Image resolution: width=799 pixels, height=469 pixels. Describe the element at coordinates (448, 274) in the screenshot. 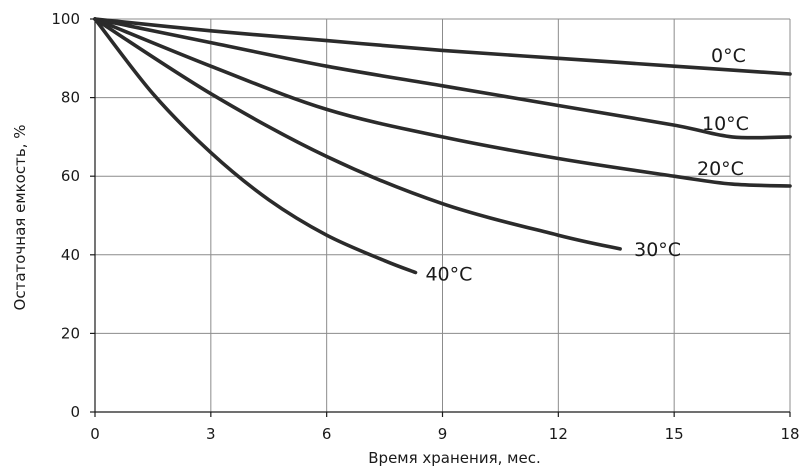

I see `series-label: 40°C` at that location.